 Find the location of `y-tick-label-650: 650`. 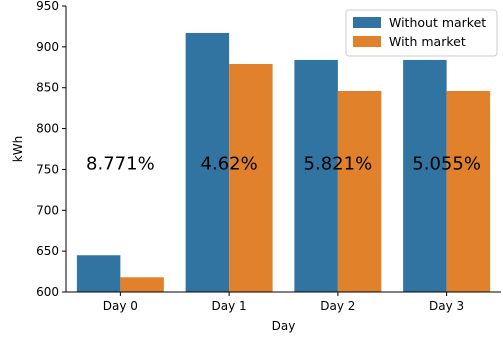

y-tick-label-650: 650 is located at coordinates (47, 251).